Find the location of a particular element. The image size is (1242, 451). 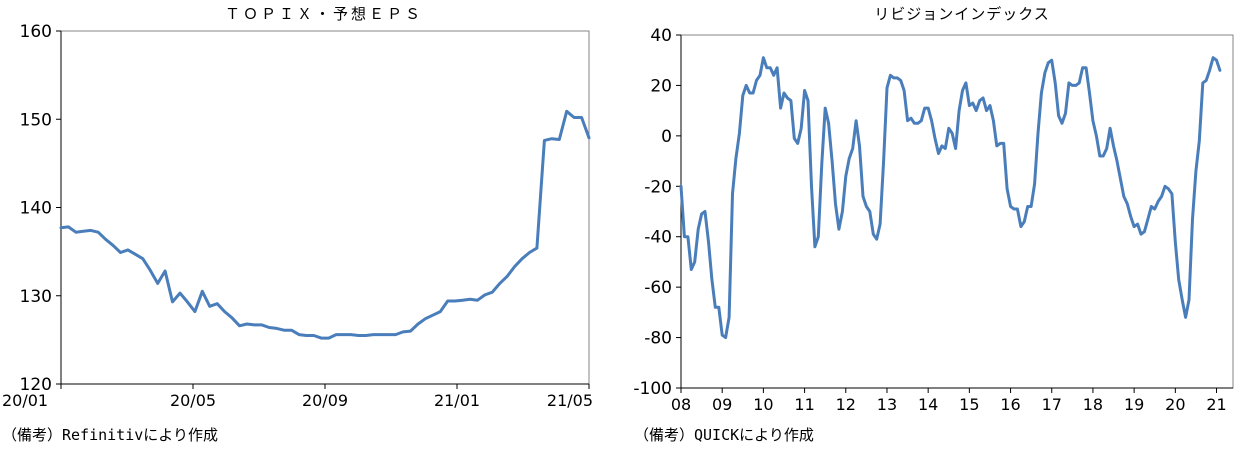

x-tick-label: 18 is located at coordinates (1093, 404).